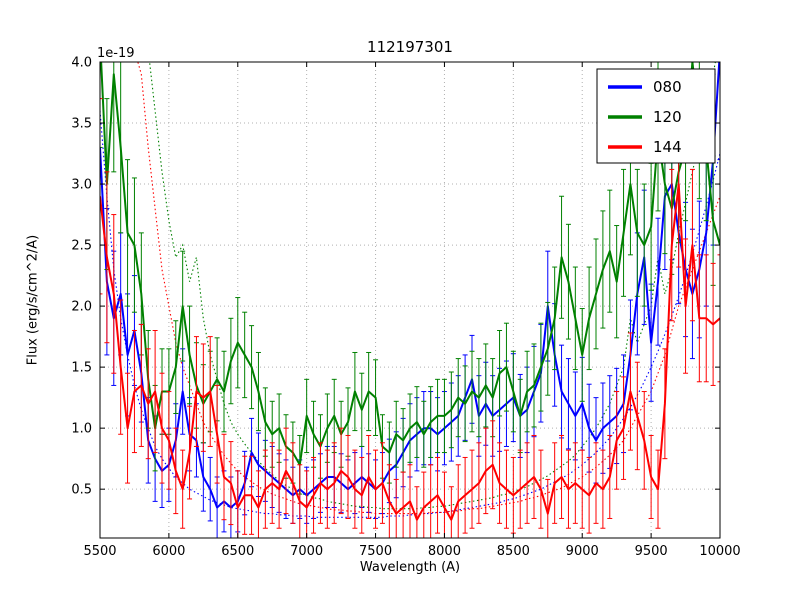 Image resolution: width=800 pixels, height=600 pixels. What do you see at coordinates (513, 551) in the screenshot?
I see `x-tick-label: 8500` at bounding box center [513, 551].